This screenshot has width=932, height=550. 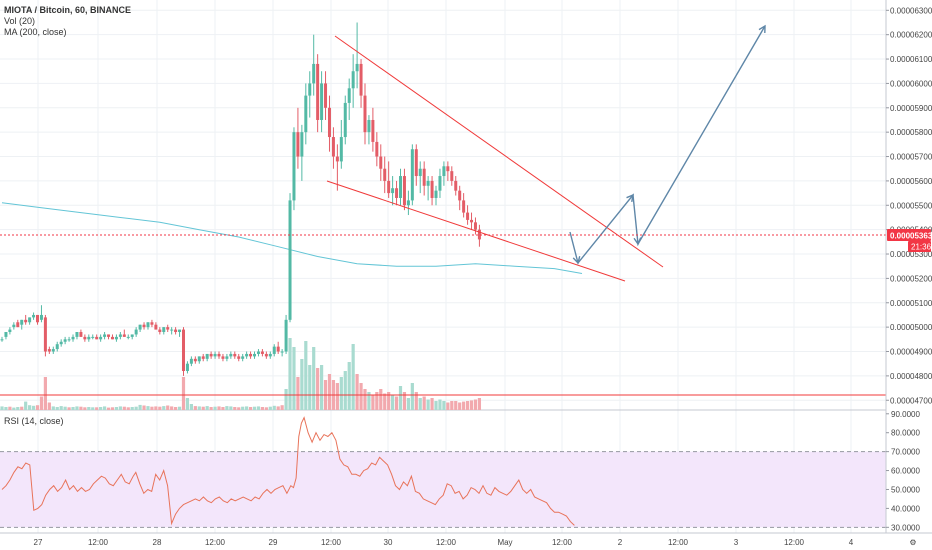 What do you see at coordinates (911, 254) in the screenshot?
I see `price-tick-label: 0.00005300` at bounding box center [911, 254].